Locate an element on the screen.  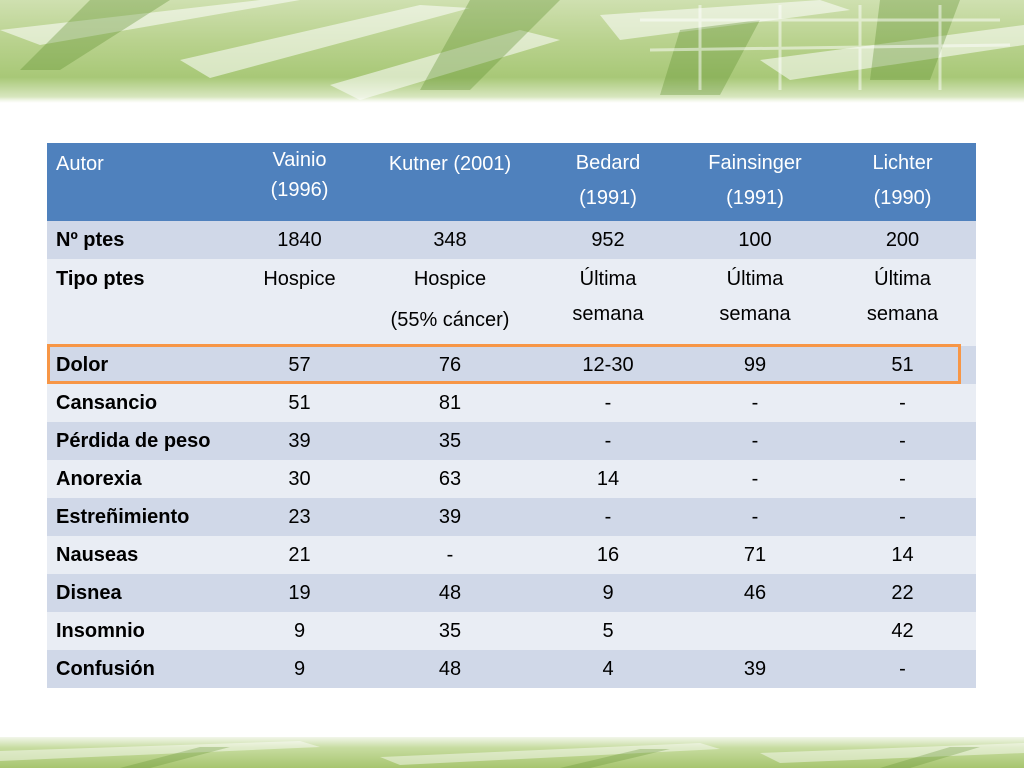
table-cell: 99 is located at coordinates (755, 365).